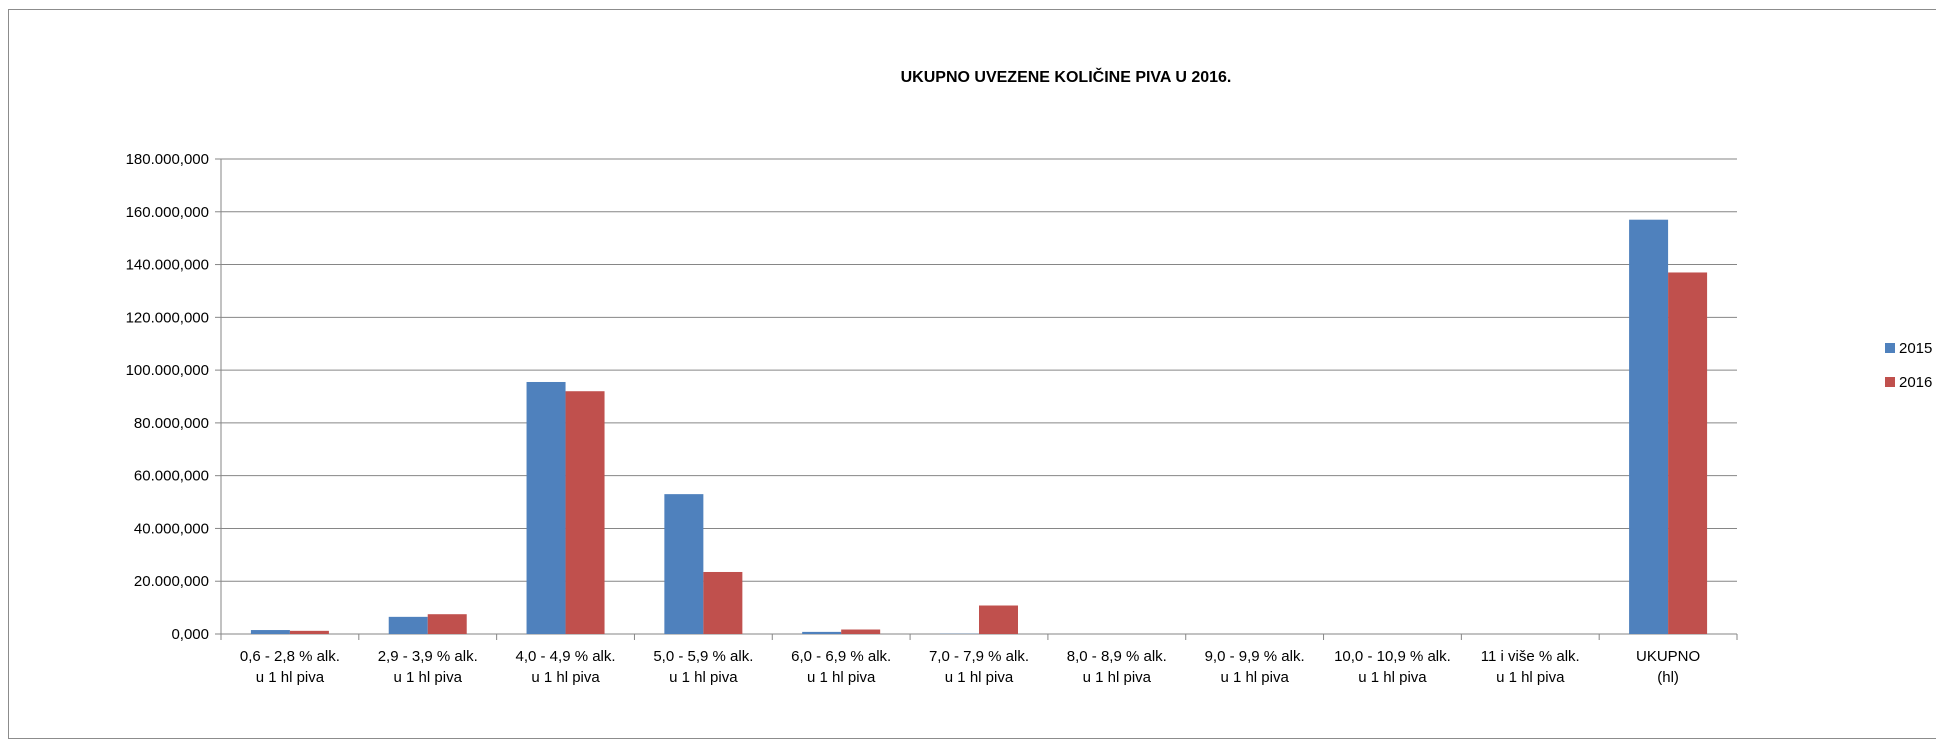 The image size is (1936, 739). Describe the element at coordinates (1255, 656) in the screenshot. I see `x-tick-label: 9,0 - 9,9 % alk.` at that location.